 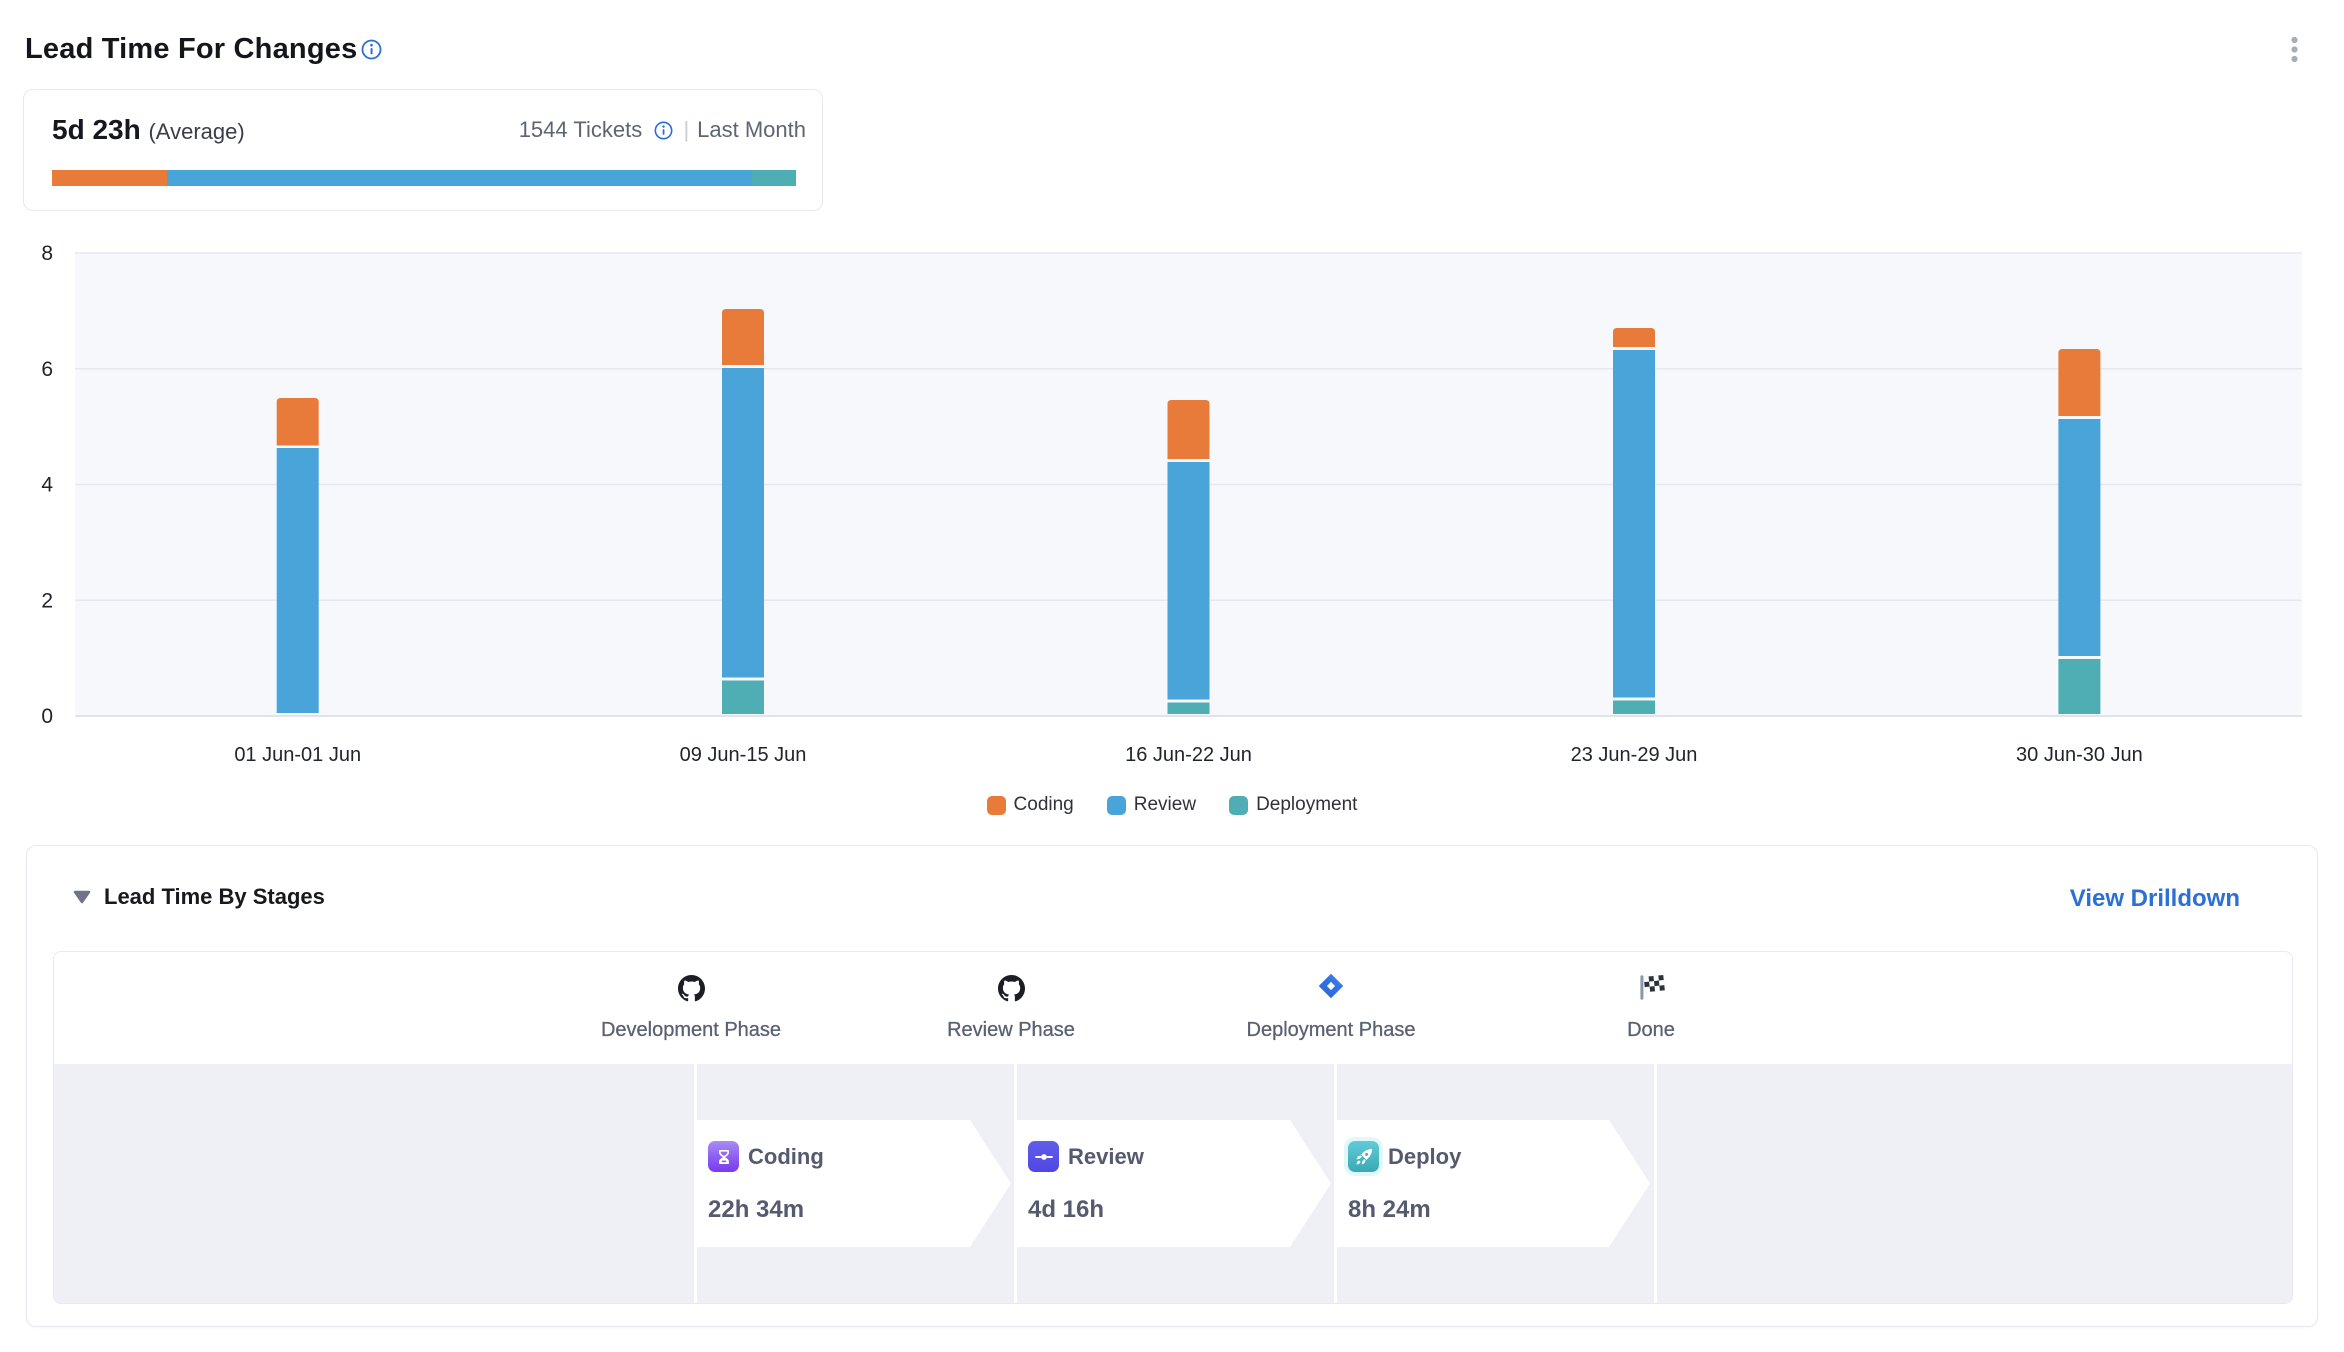 I want to click on svg-text: 30 Jun-30 Jun, so click(x=2079, y=755).